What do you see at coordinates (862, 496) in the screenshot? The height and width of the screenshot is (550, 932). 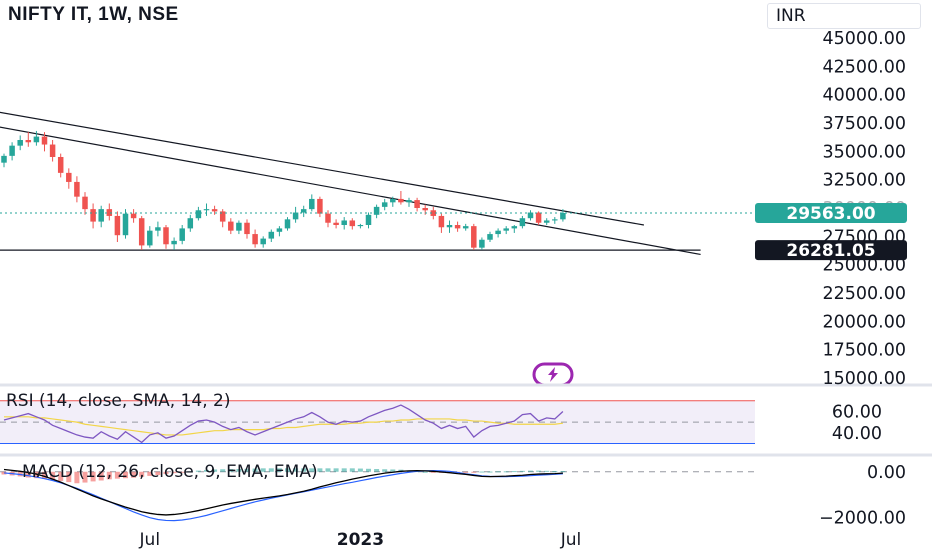 I see `macd-axis: 0.00 −2000.00` at bounding box center [862, 496].